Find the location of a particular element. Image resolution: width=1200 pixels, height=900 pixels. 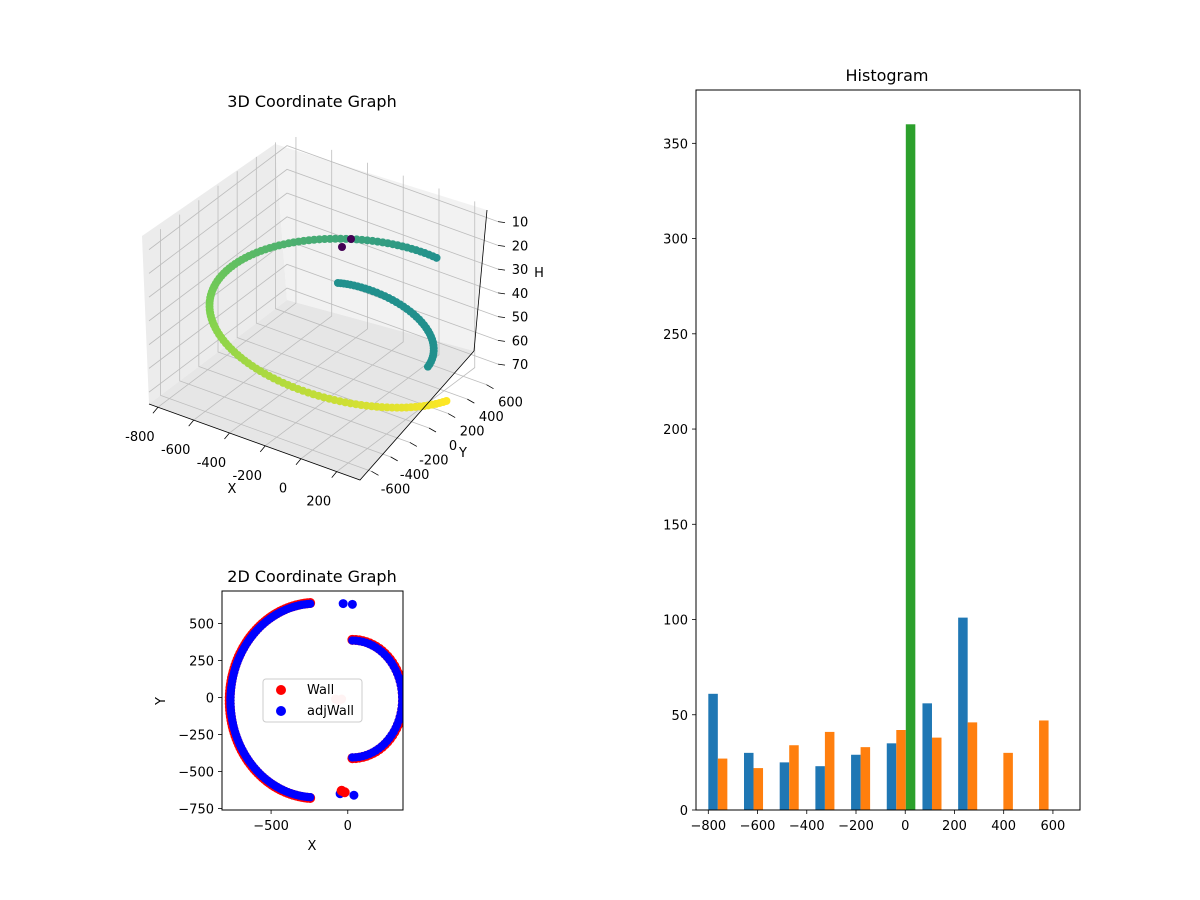

chart-3d-x-tick: -200 is located at coordinates (247, 476).